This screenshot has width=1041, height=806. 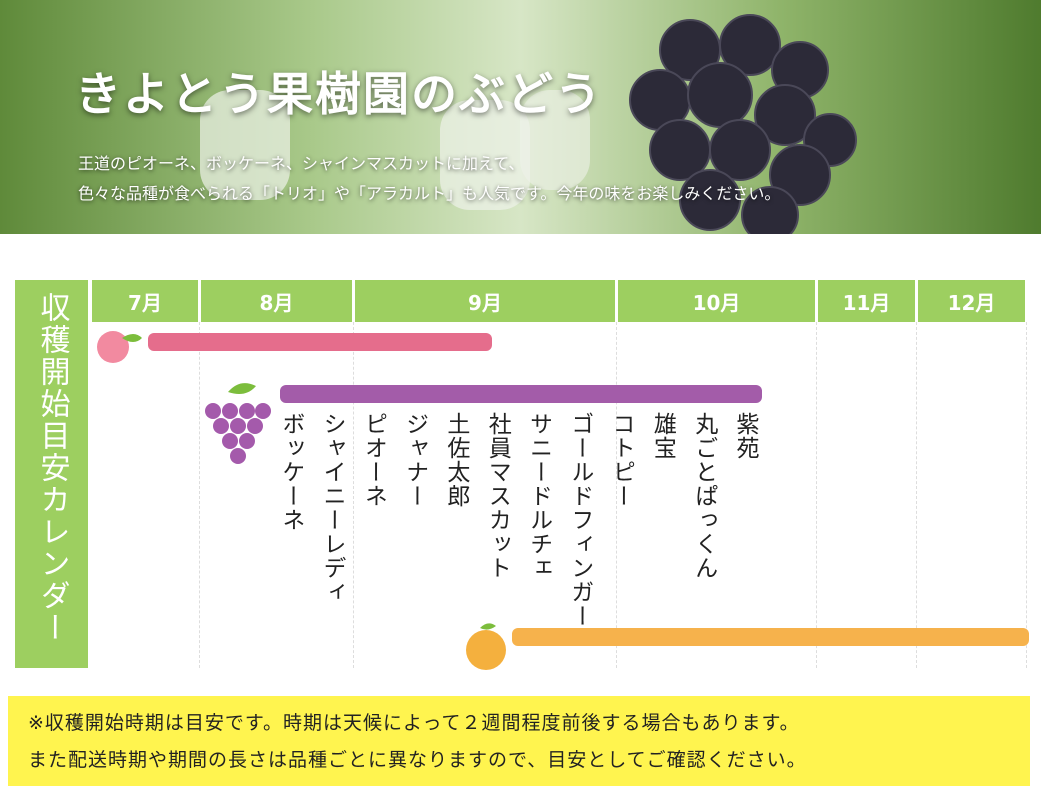 I want to click on variety-name: ボッケーネ, so click(x=290, y=472).